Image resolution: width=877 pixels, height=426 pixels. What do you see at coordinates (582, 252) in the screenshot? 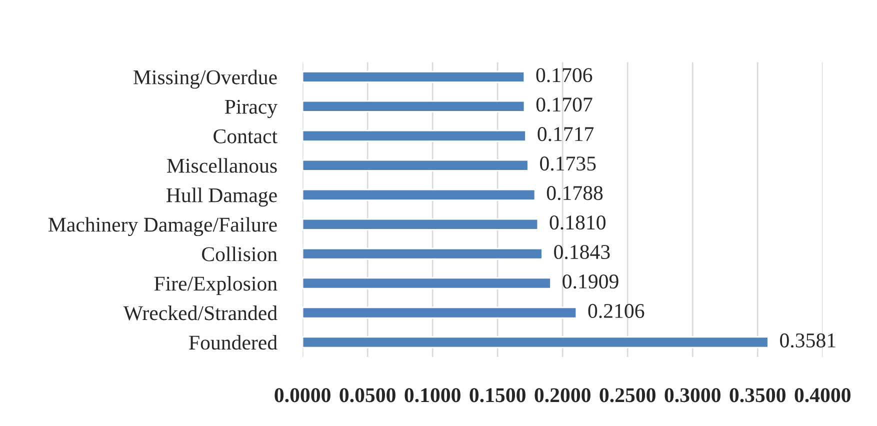
I see `data-label: 0.1843` at bounding box center [582, 252].